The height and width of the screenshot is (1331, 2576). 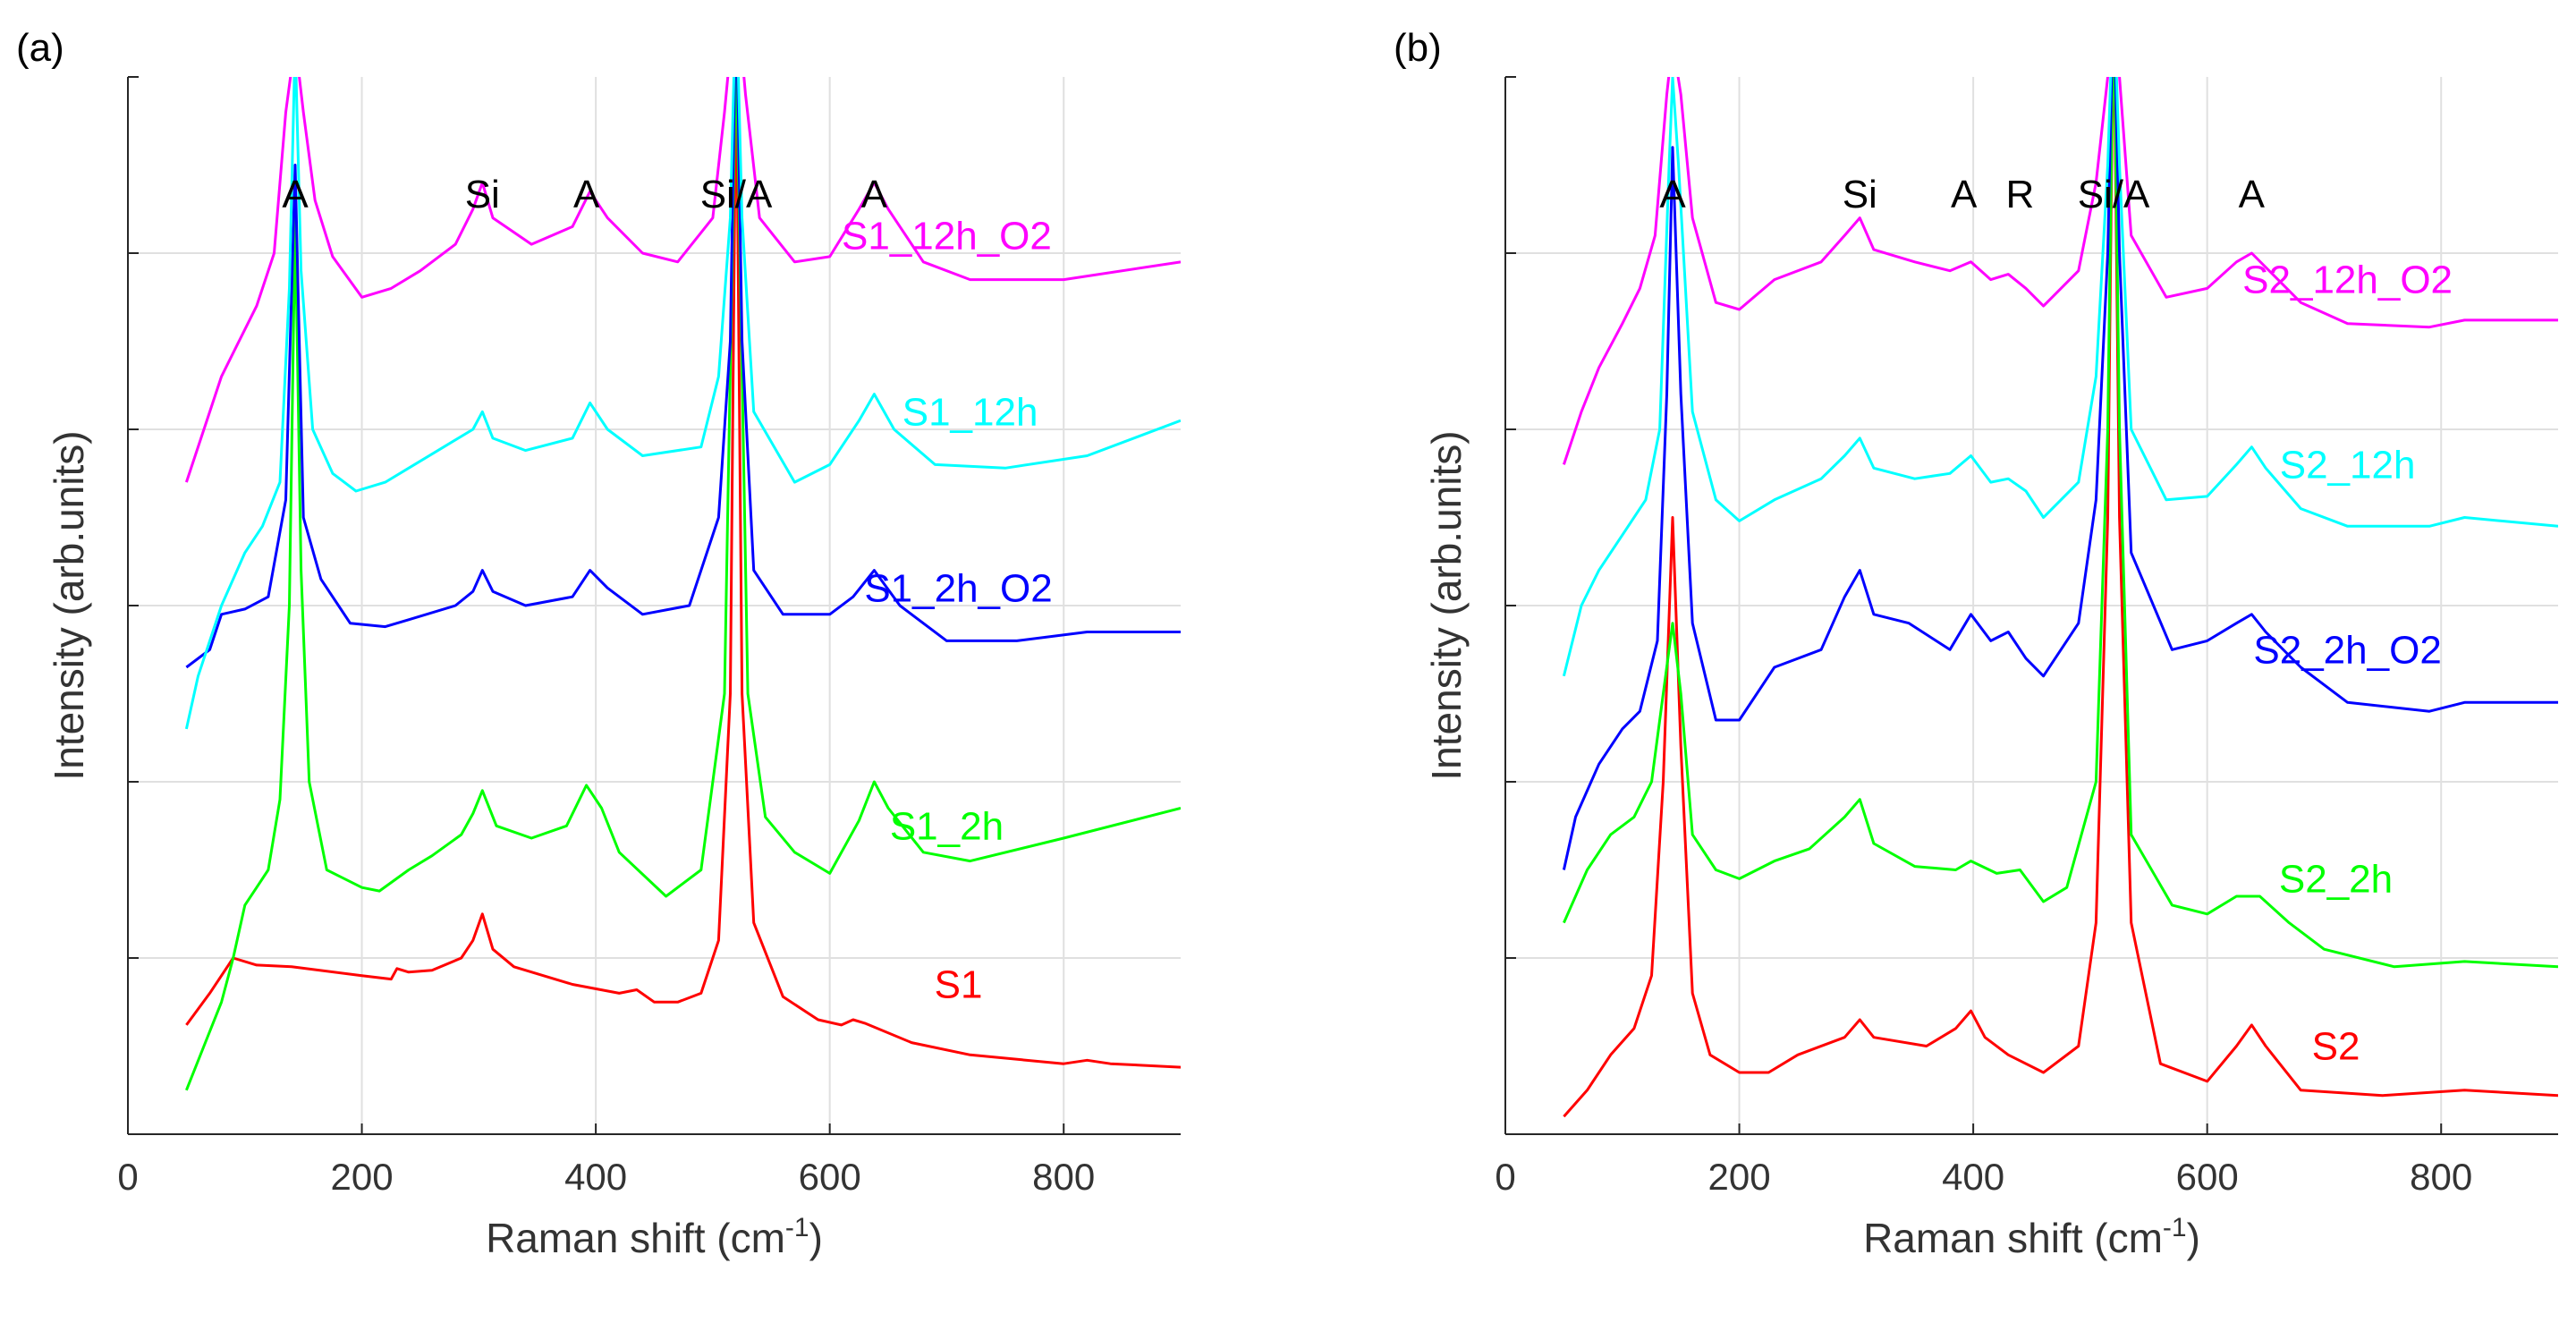 I want to click on peak-label: R, so click(x=2020, y=195).